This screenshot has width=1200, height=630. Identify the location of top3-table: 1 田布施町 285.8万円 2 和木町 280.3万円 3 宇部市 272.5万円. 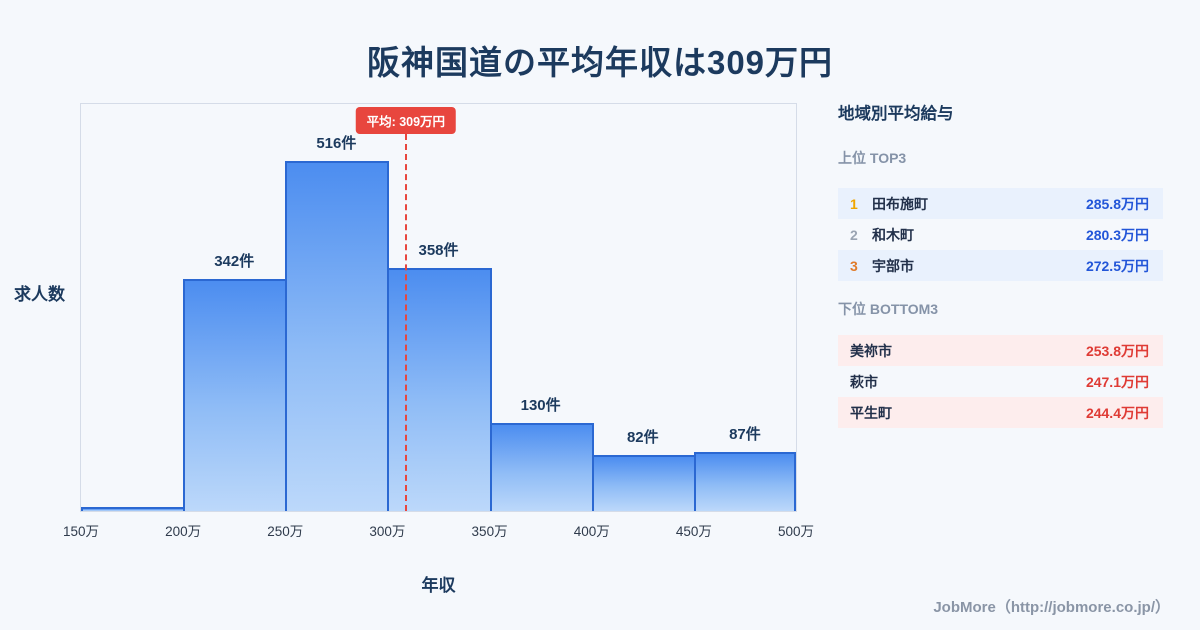
(1000, 234).